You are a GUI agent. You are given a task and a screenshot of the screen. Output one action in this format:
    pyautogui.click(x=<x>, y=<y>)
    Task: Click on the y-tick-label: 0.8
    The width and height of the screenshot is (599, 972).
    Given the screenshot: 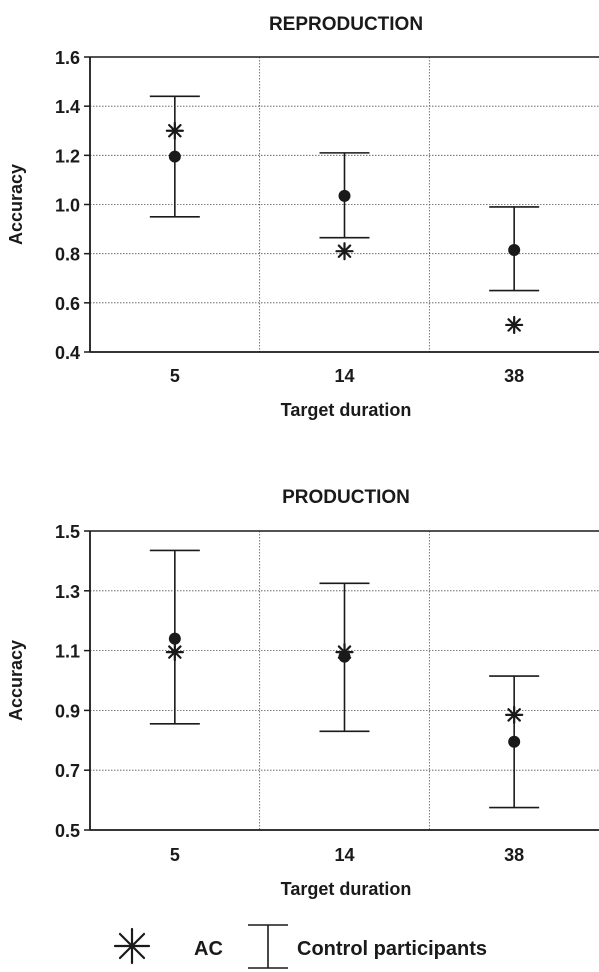 What is the action you would take?
    pyautogui.click(x=67, y=255)
    